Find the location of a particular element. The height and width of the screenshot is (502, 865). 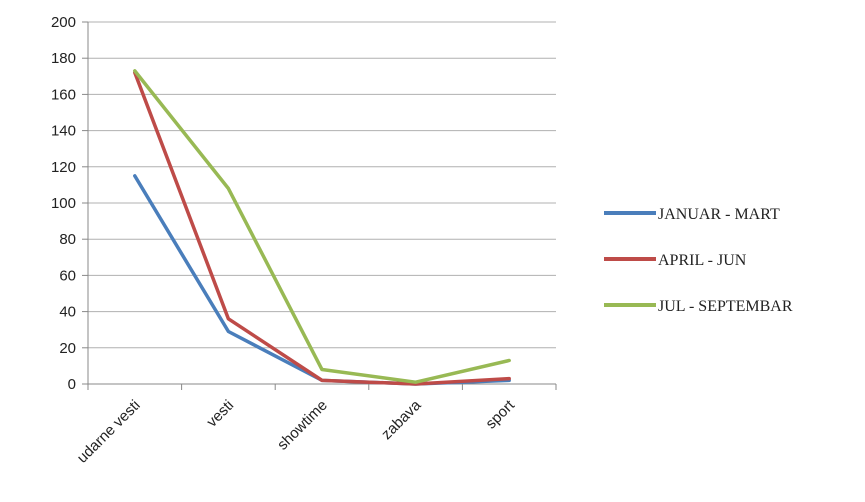

y-tick-labels: 0 20 40 60 80 100 120 140 160 180 200 is located at coordinates (63, 203).